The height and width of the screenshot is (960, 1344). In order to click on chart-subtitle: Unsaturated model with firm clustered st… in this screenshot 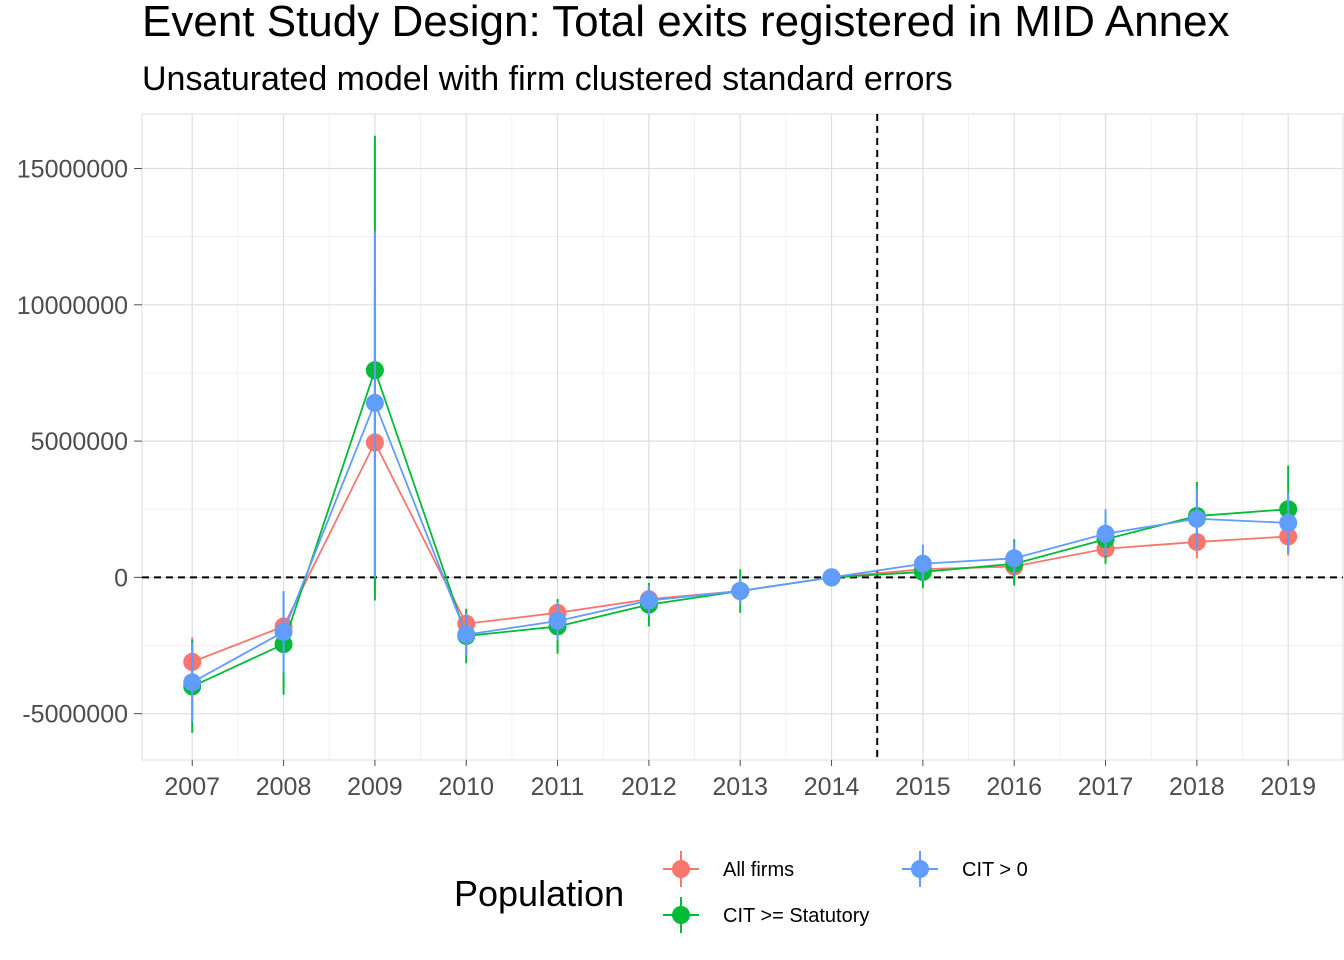, I will do `click(547, 79)`.